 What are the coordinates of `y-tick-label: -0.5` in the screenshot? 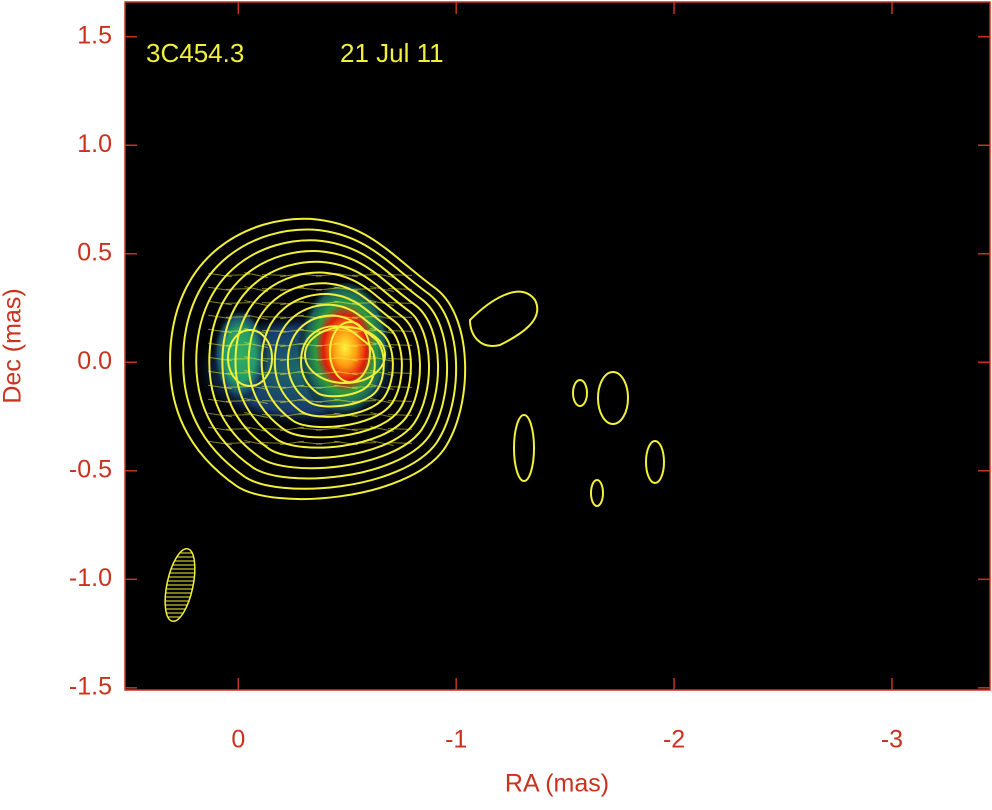 It's located at (90, 469).